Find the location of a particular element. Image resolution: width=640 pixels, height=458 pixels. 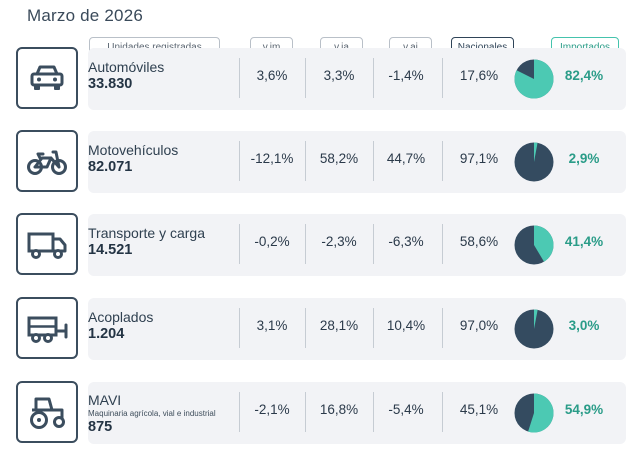

value-importados: 2,9% is located at coordinates (584, 158).